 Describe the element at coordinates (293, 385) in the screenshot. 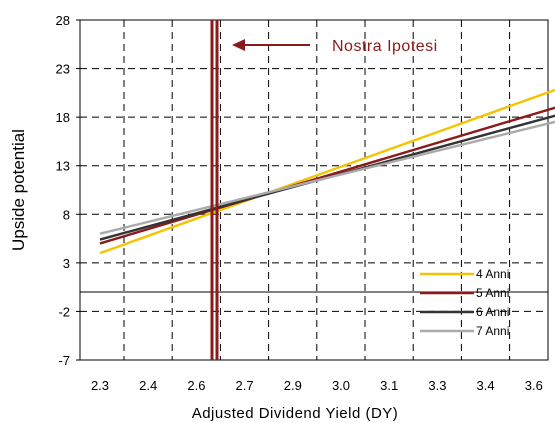

I see `x-tick-label: 2.9` at that location.